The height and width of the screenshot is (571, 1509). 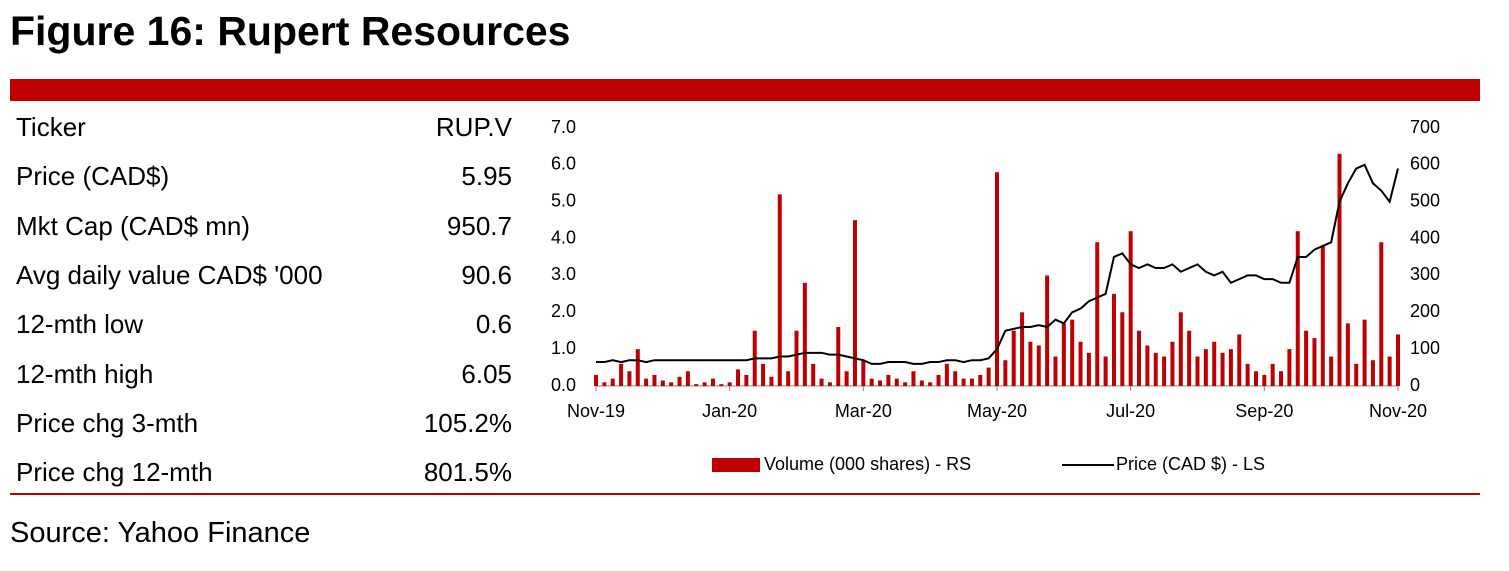 What do you see at coordinates (264, 231) in the screenshot?
I see `table-row: Mkt Cap (CAD$ mn) 950.7` at bounding box center [264, 231].